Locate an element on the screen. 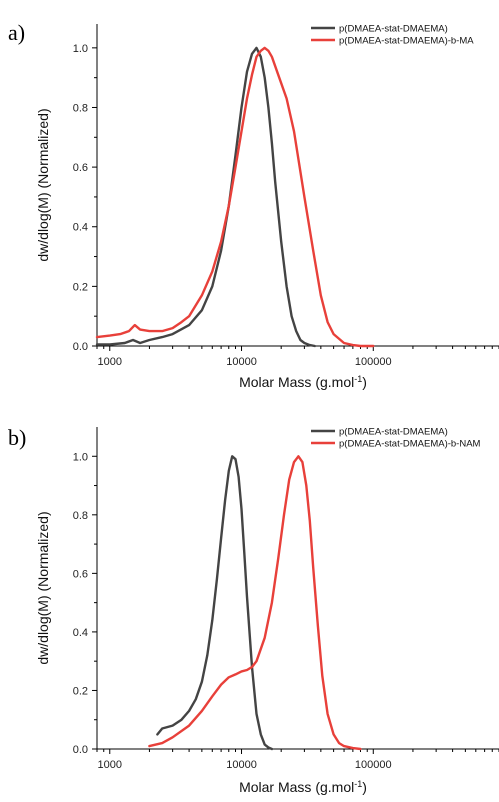  panel-label: a) is located at coordinates (16, 32).